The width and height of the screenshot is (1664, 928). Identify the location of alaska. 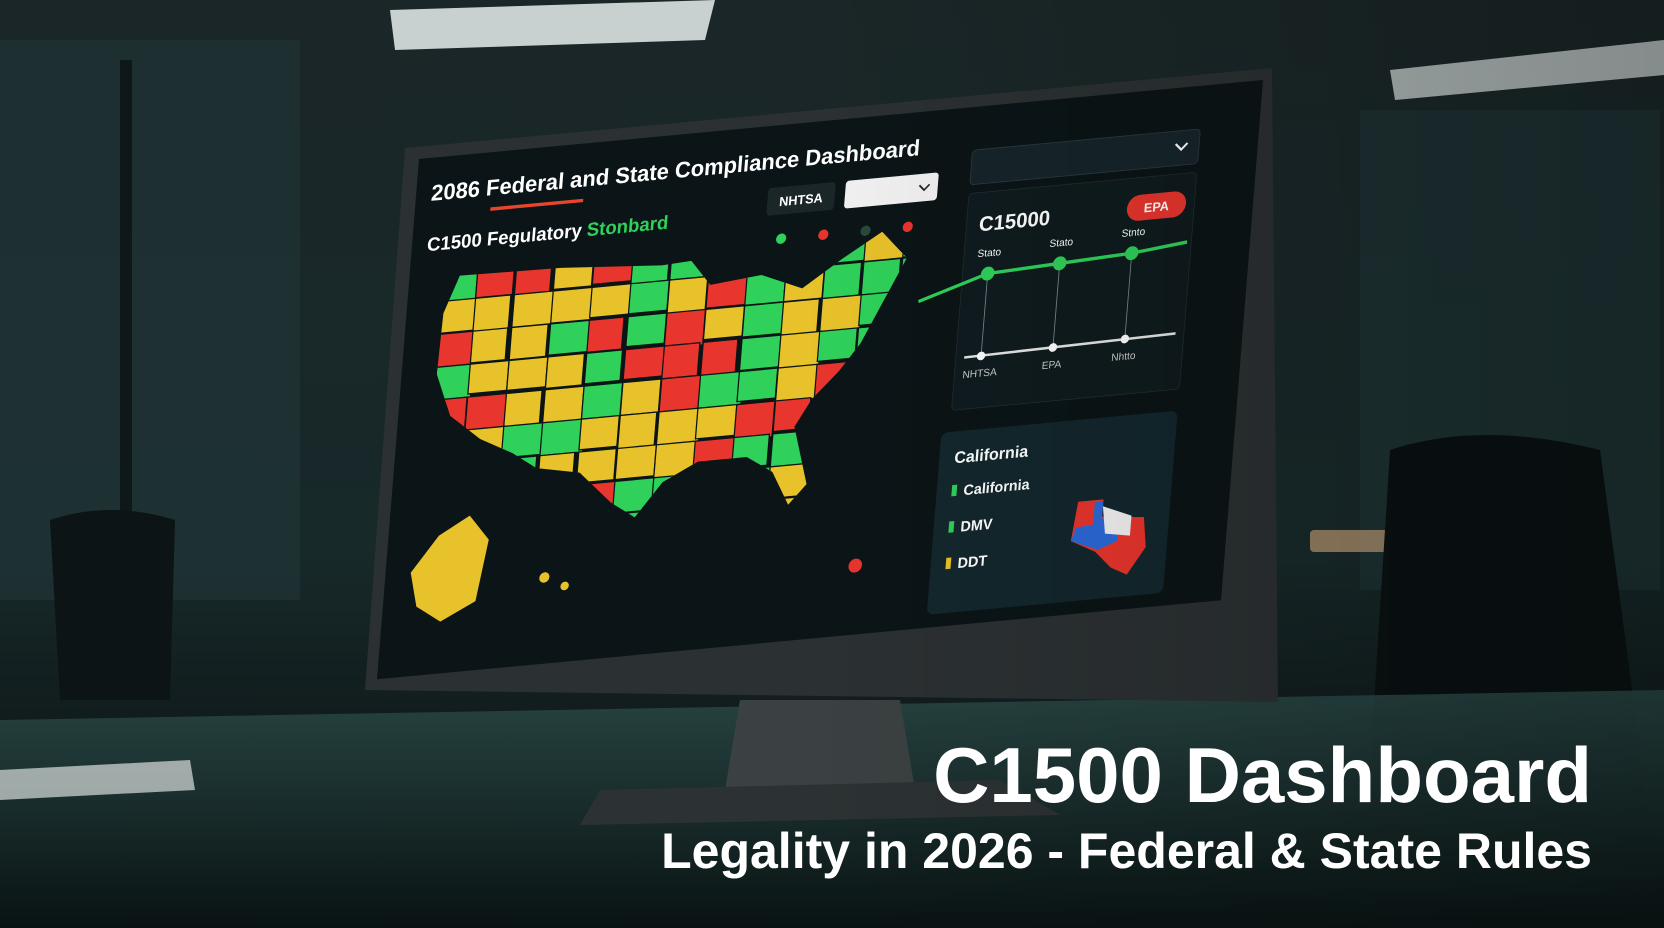
(449, 568).